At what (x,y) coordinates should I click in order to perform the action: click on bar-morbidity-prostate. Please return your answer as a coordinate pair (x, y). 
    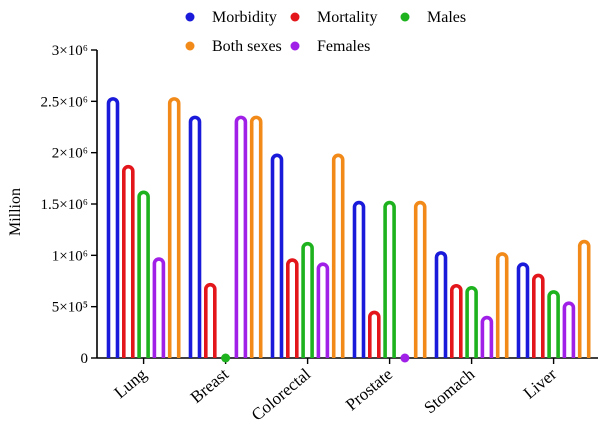
    Looking at the image, I should click on (359, 279).